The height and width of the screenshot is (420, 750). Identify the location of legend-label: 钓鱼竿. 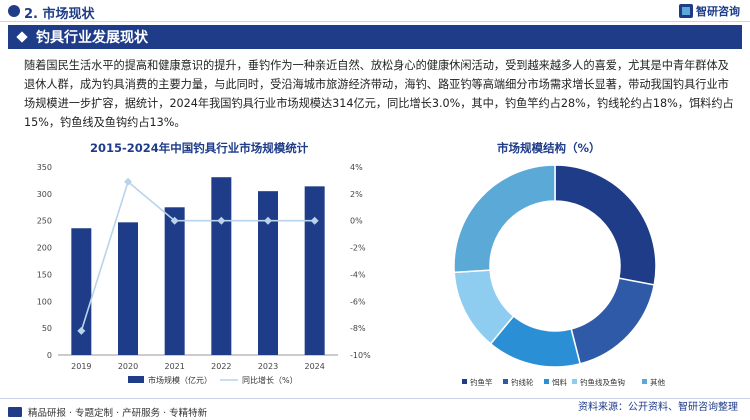
(481, 382).